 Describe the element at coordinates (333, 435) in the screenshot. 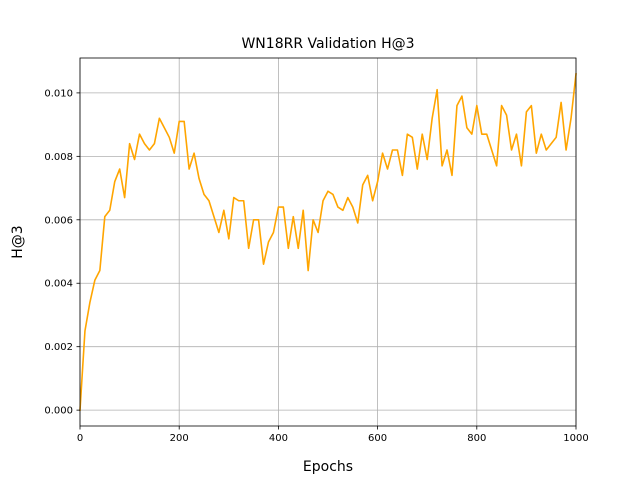

I see `x-axis-ticks: 0 200 400 600 800 1000` at that location.